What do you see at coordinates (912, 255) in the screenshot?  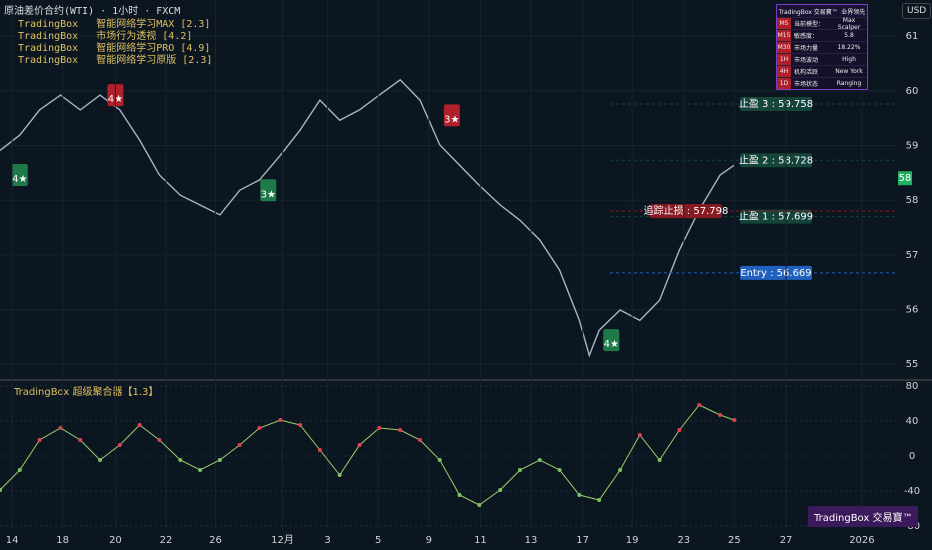 I see `y-tick-label: 57` at bounding box center [912, 255].